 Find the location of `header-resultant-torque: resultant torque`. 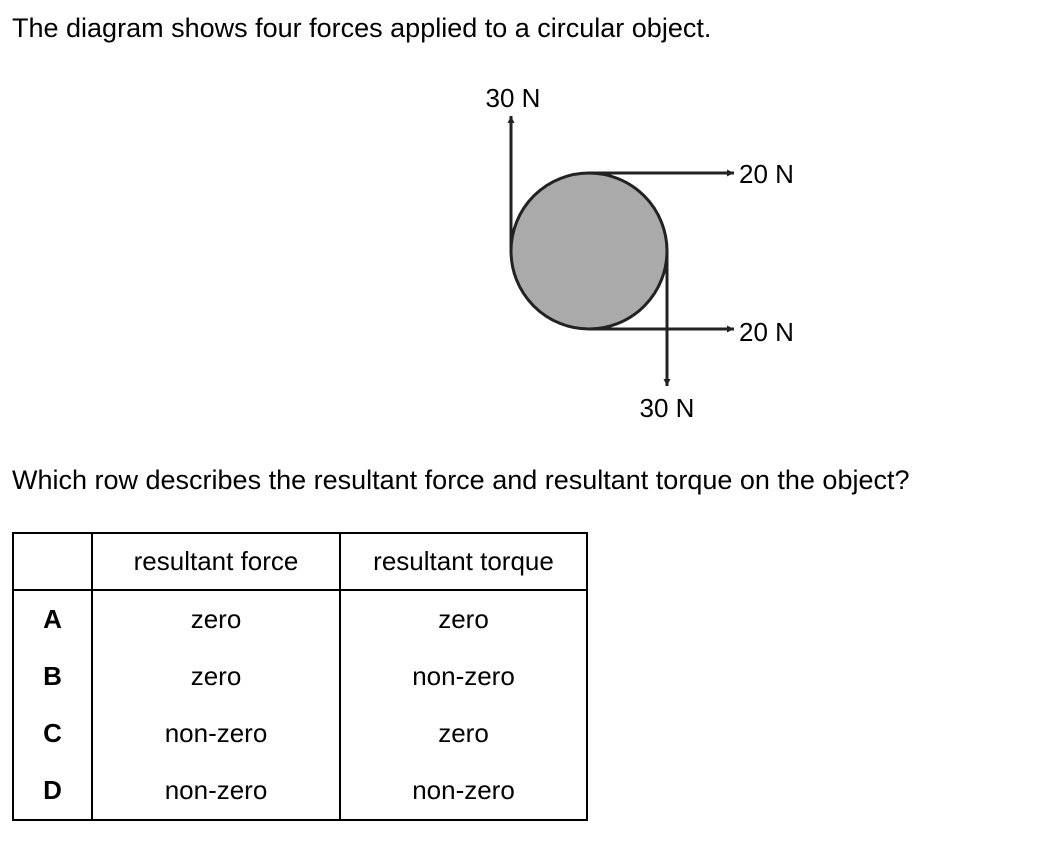

header-resultant-torque: resultant torque is located at coordinates (463, 561).